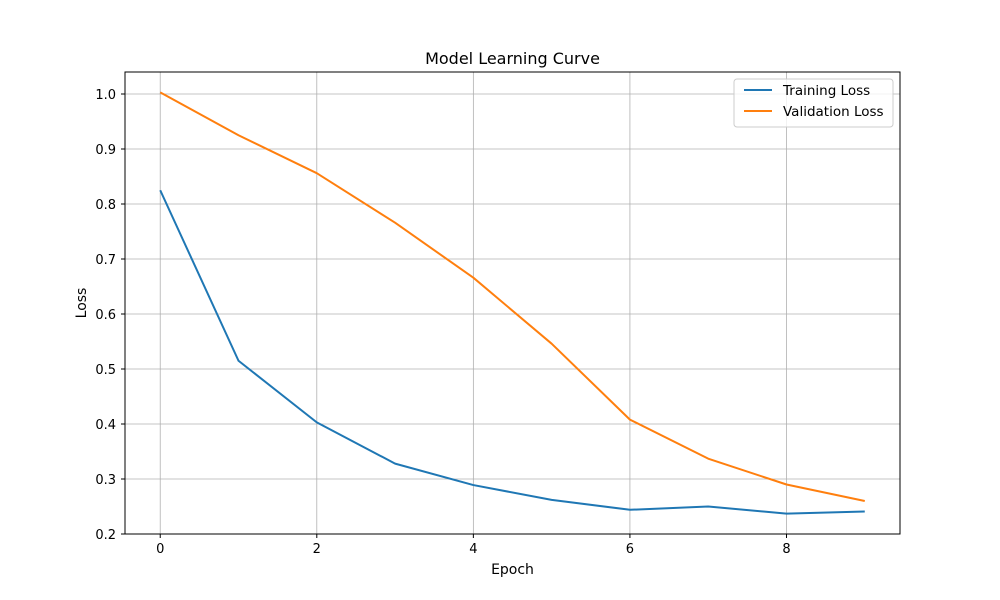 Image resolution: width=1000 pixels, height=600 pixels. I want to click on x-tick-label: 8, so click(786, 549).